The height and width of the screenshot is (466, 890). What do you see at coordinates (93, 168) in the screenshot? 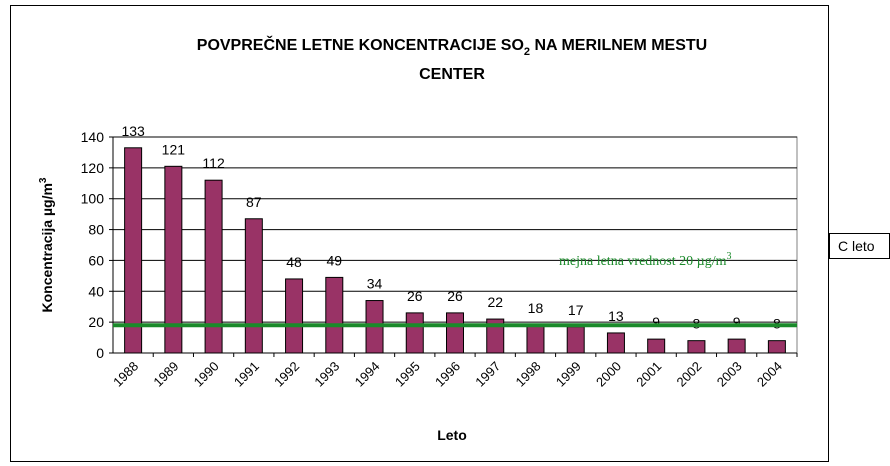
I see `y-tick-label: 120` at bounding box center [93, 168].